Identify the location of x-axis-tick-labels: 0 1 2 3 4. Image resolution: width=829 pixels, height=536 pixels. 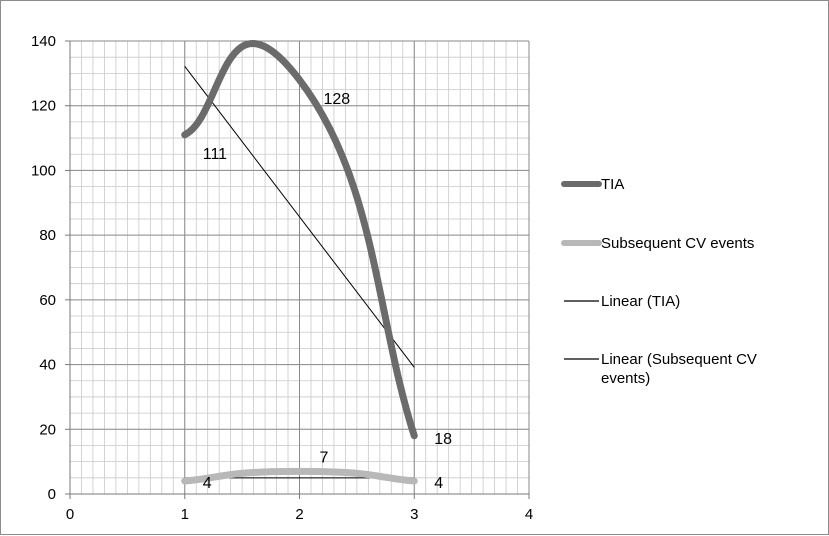
(299, 514).